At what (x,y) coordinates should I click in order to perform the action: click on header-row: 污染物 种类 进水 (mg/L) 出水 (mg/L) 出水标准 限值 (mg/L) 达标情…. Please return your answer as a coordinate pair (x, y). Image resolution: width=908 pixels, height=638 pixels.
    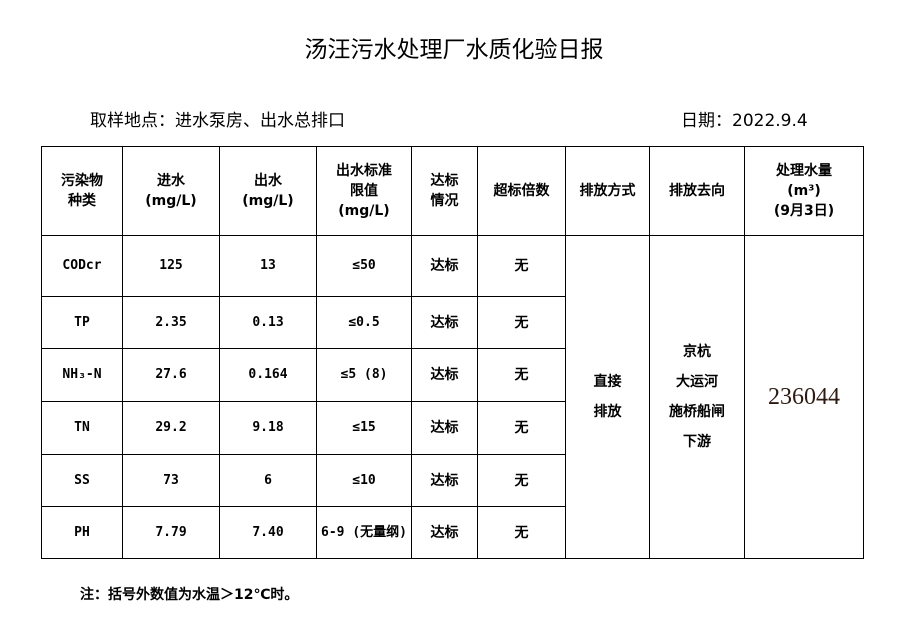
    Looking at the image, I should click on (452, 191).